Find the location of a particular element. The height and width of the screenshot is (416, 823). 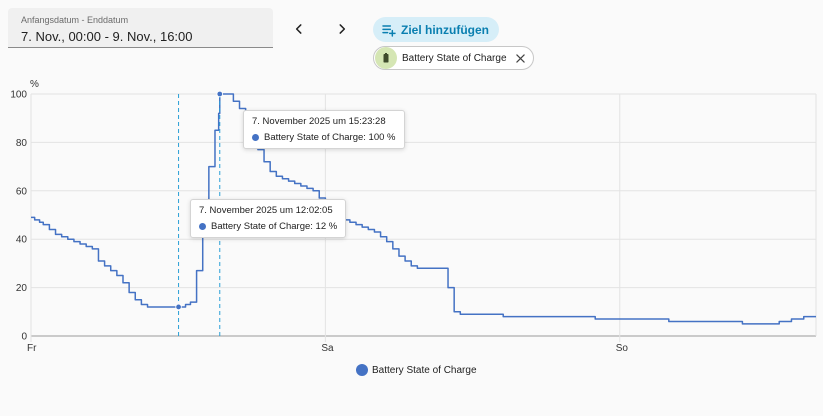

remove-entity-button is located at coordinates (521, 58).